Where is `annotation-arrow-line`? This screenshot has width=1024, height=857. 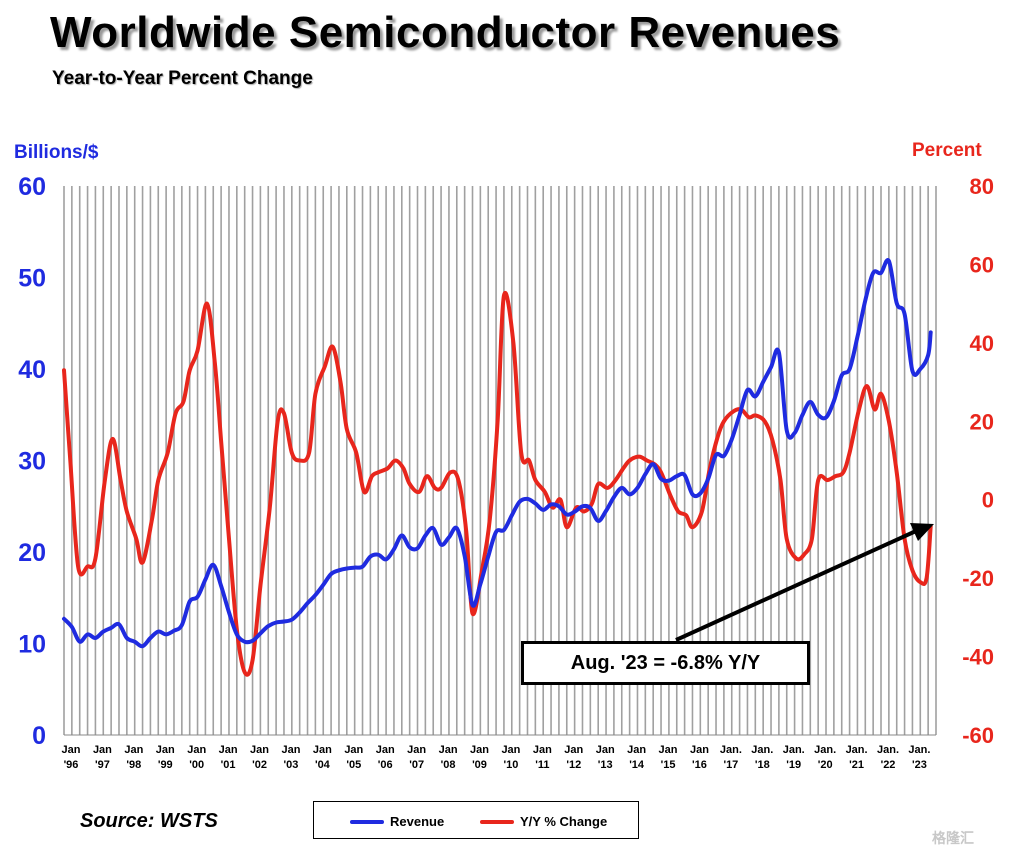
annotation-arrow-line is located at coordinates (796, 585).